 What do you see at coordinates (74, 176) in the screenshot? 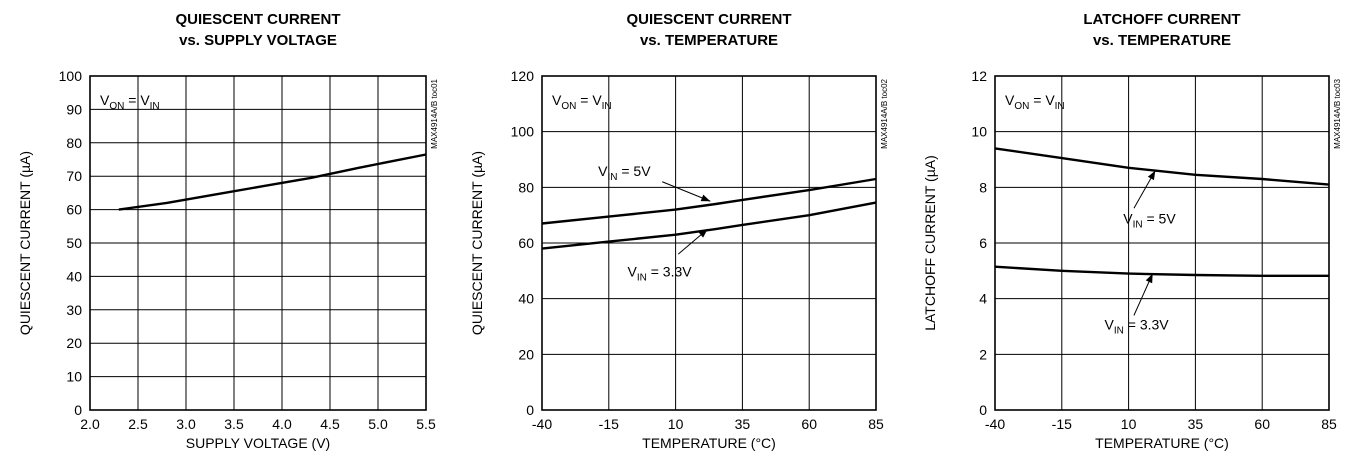
I see `y-tick-label: 70` at bounding box center [74, 176].